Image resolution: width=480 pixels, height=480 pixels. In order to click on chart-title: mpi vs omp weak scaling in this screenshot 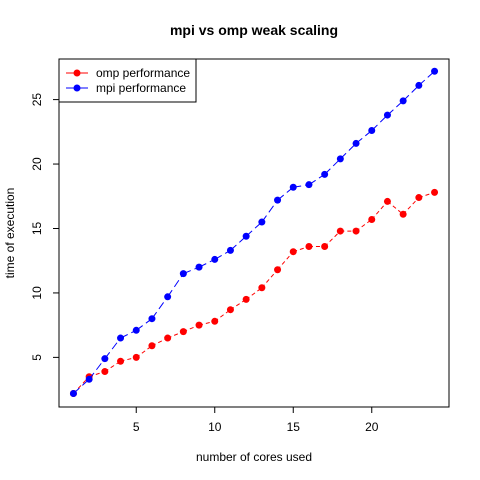, I will do `click(254, 30)`.